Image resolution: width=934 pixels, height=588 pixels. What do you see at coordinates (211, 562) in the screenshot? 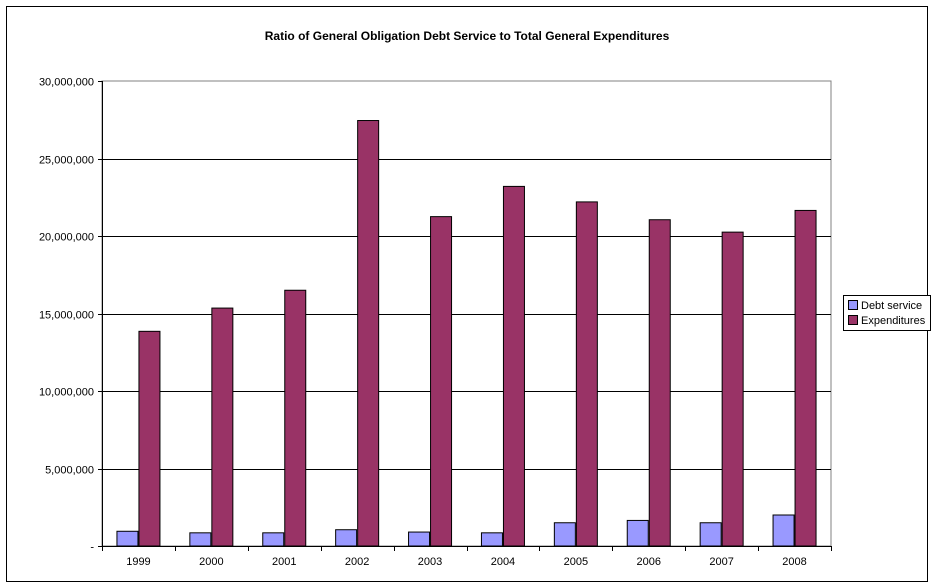
I see `x-tick-label: 2000` at bounding box center [211, 562].